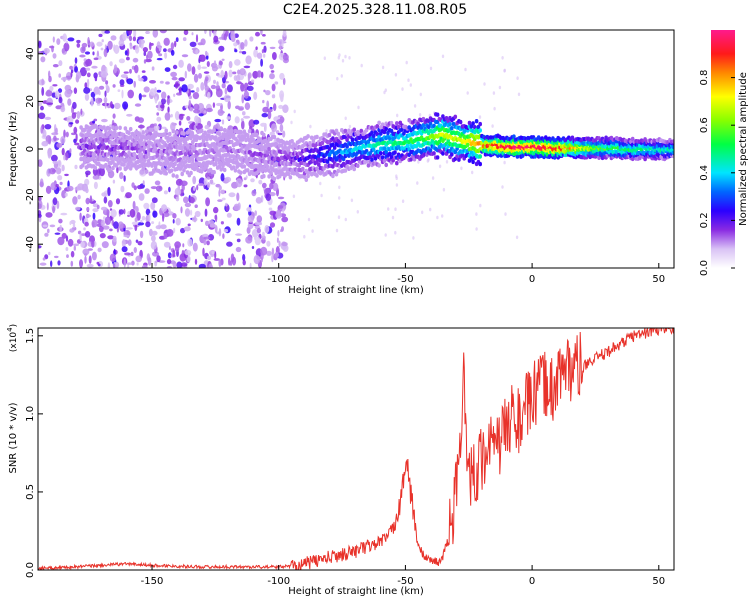 This screenshot has width=750, height=600. Describe the element at coordinates (658, 581) in the screenshot. I see `snr-x-tick-label: 50` at that location.